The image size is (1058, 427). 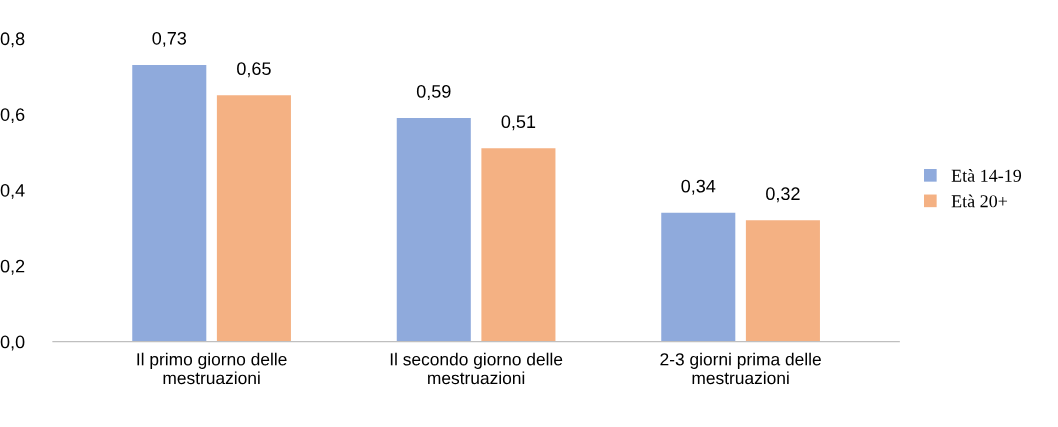 What do you see at coordinates (12, 40) in the screenshot?
I see `y-tick-label: 0,8` at bounding box center [12, 40].